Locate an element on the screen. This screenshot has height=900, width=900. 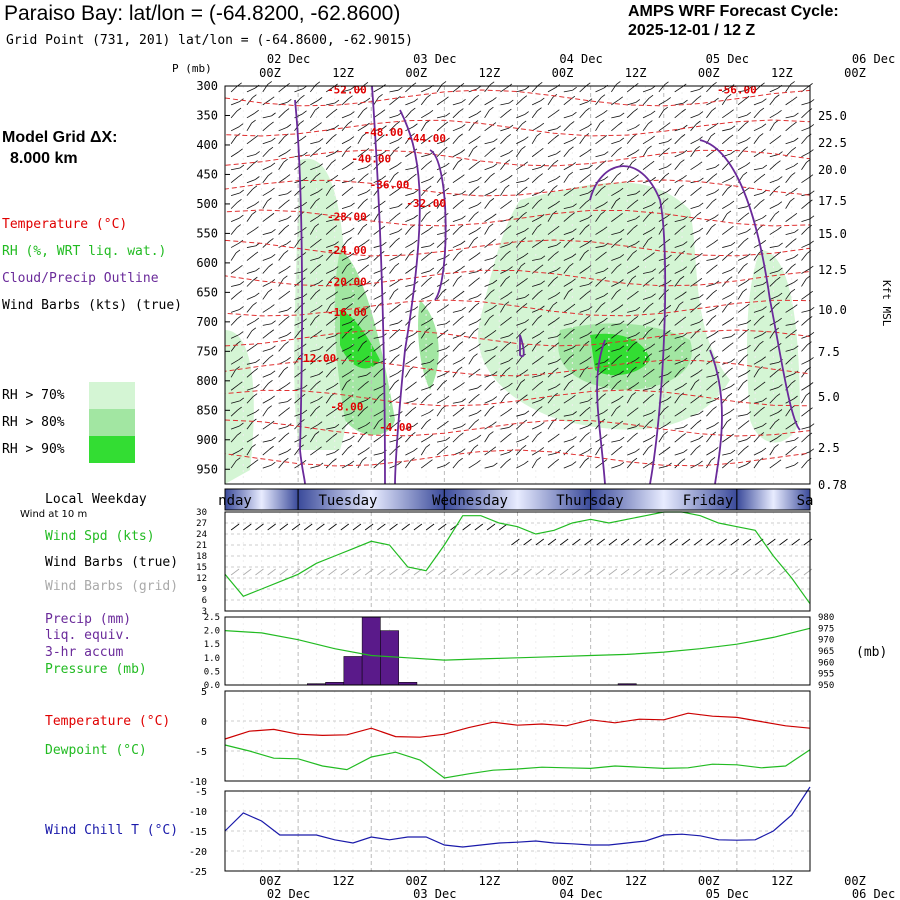
date-label-top: 02 Dec is located at coordinates (288, 59).